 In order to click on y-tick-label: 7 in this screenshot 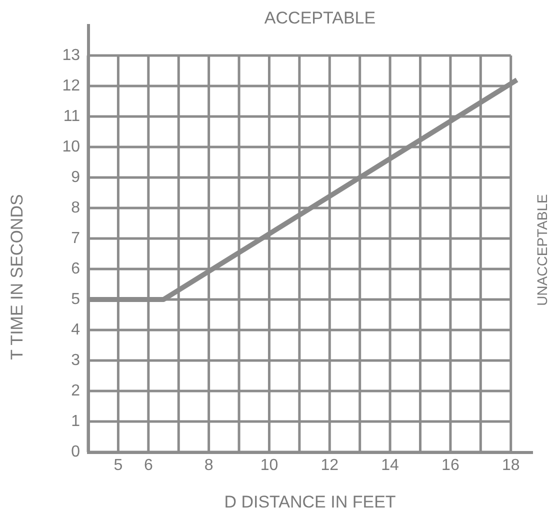, I will do `click(75, 238)`.